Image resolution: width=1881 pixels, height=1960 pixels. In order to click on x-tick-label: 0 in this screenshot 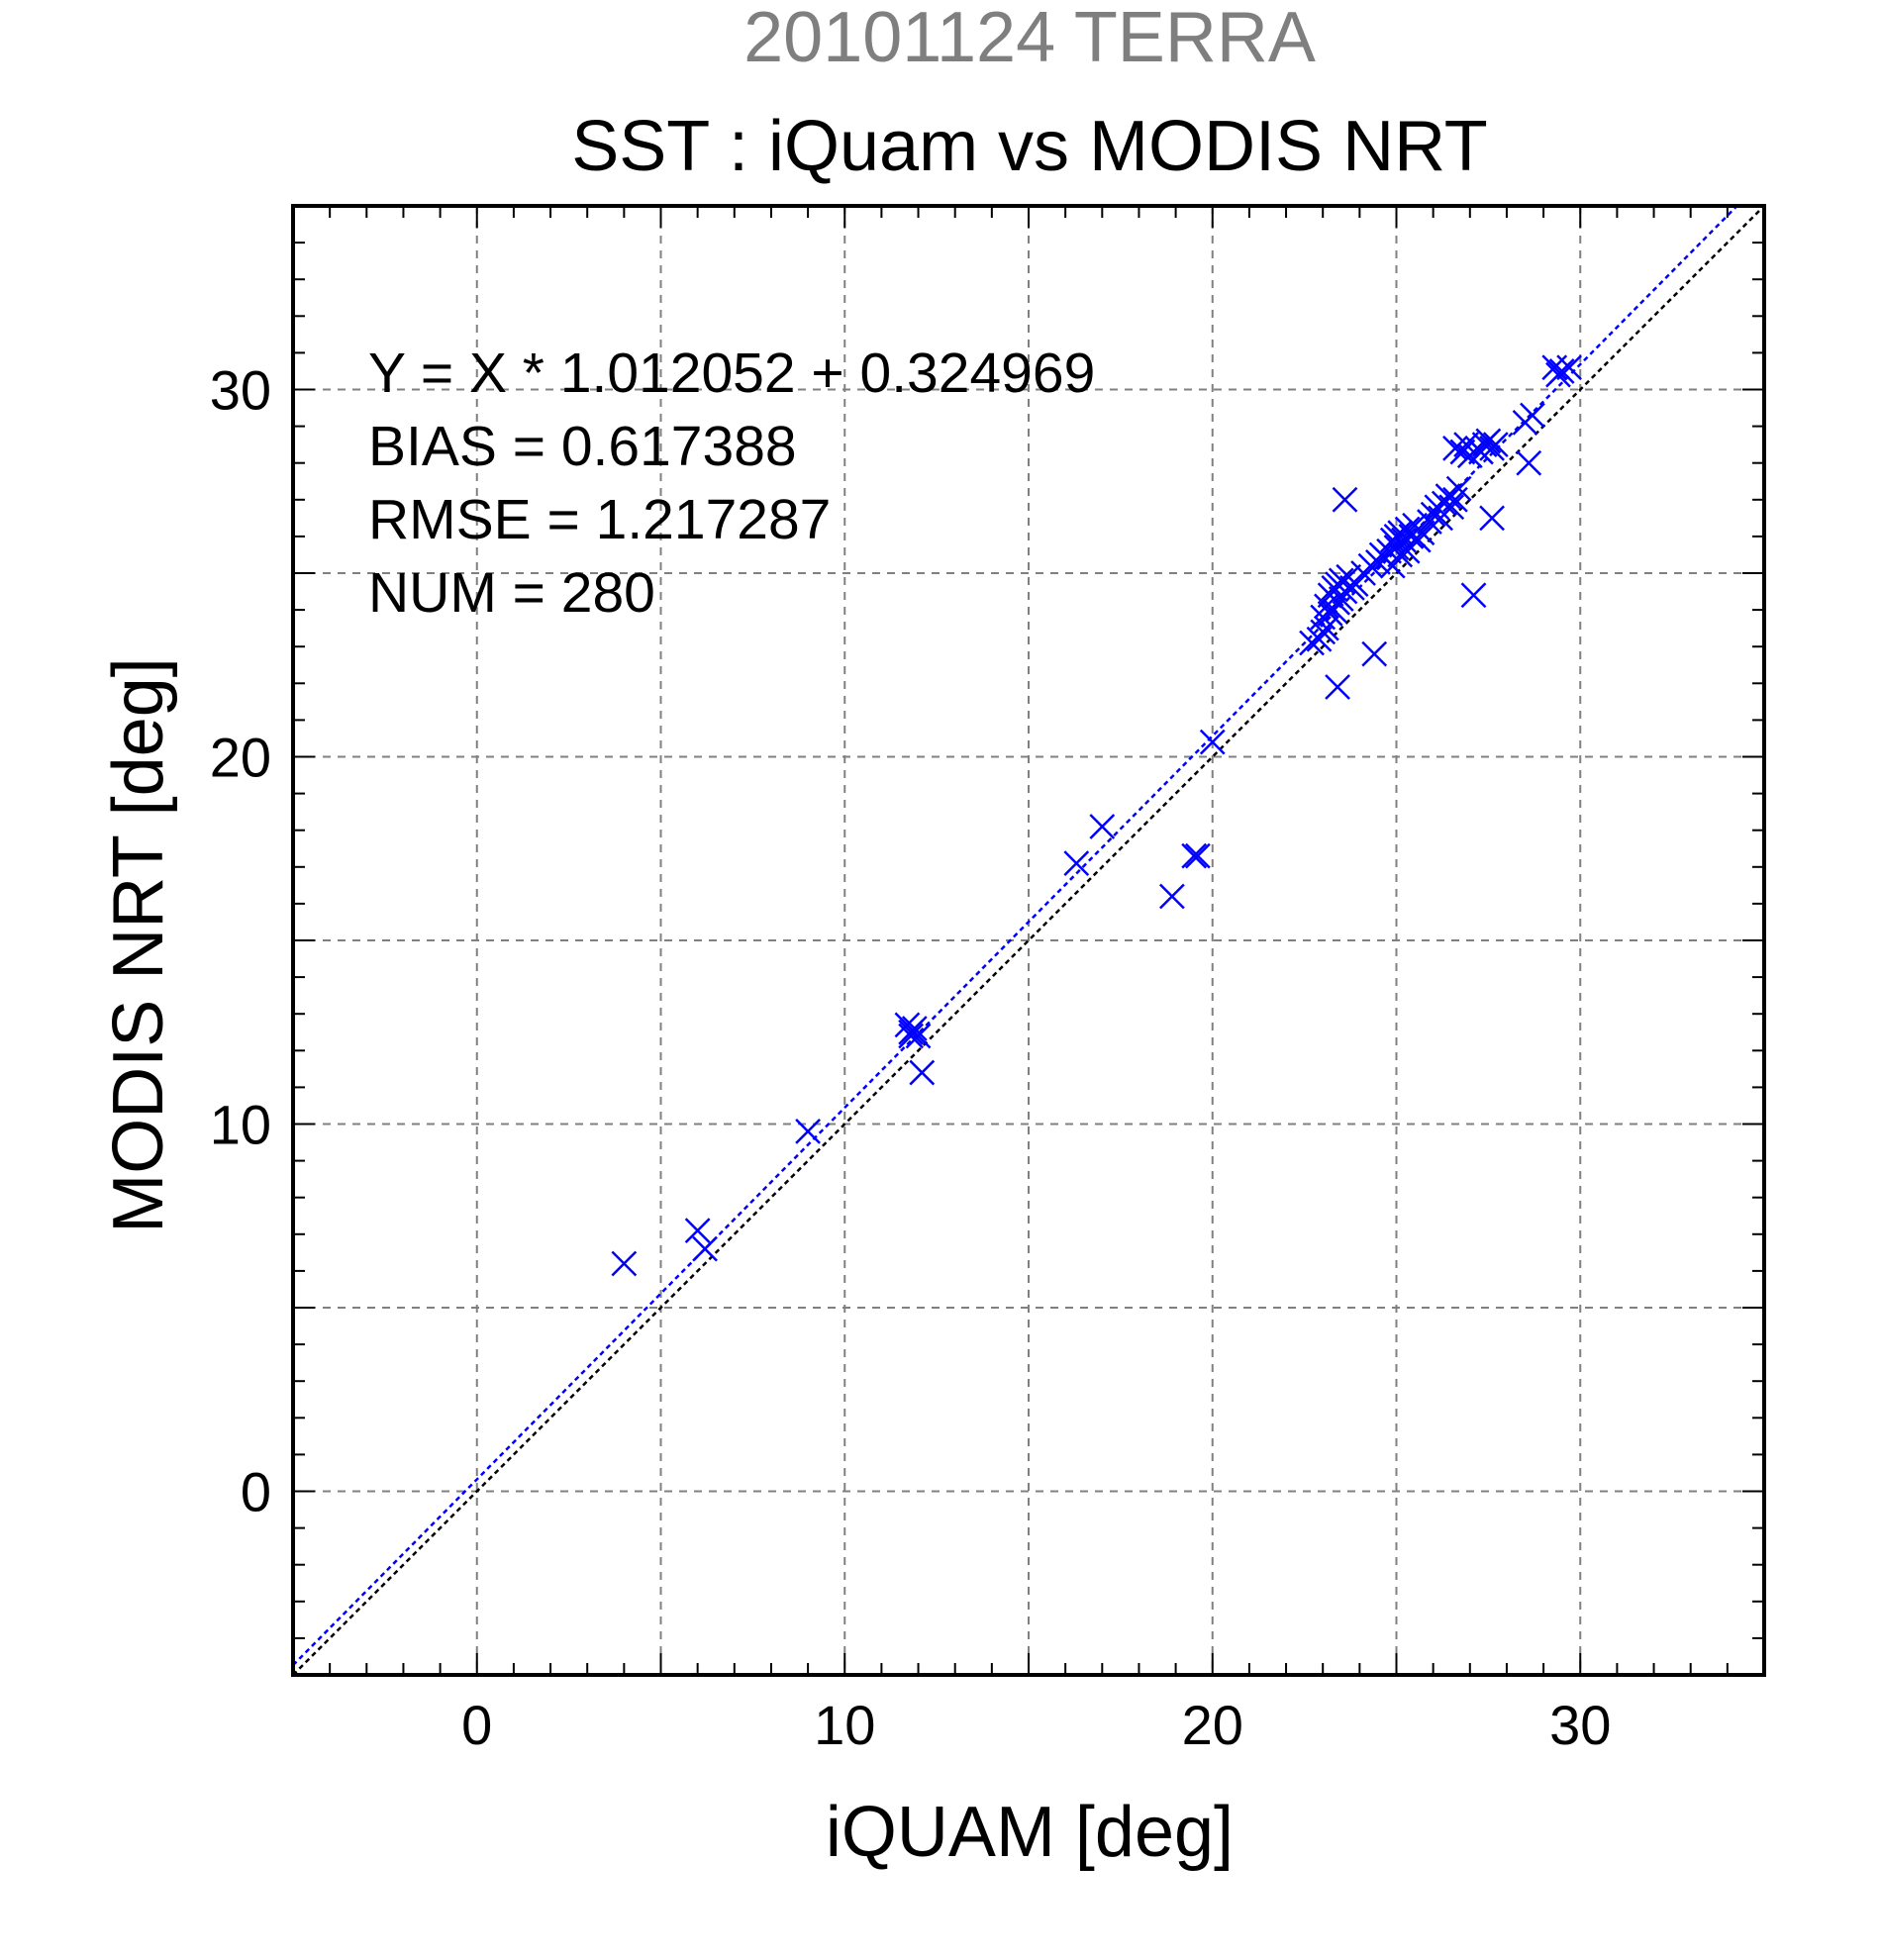, I will do `click(477, 1725)`.